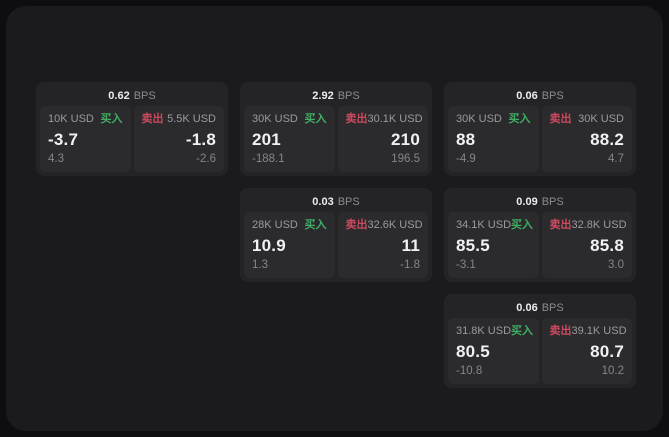 This screenshot has height=437, width=669. Describe the element at coordinates (410, 265) in the screenshot. I see `sell-sub-value: -1.8` at that location.